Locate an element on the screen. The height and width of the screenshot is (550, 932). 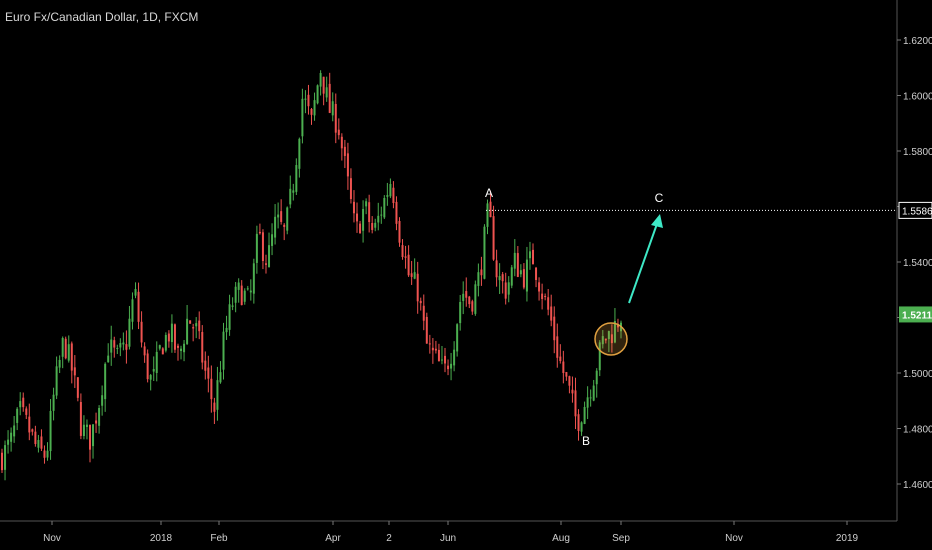
current-price-label: 1.5211 is located at coordinates (917, 315).